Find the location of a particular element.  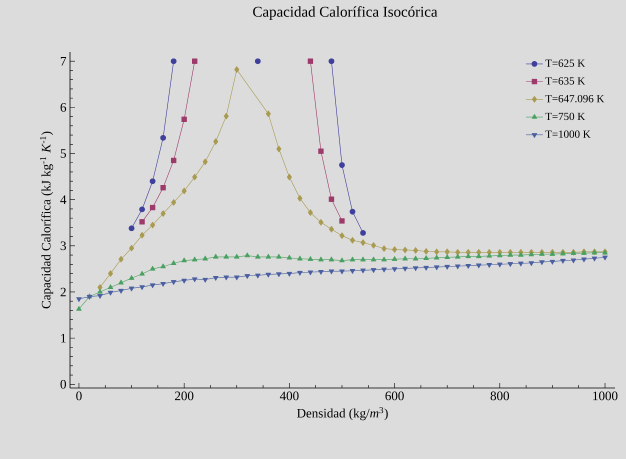

x-tick-label: 200 is located at coordinates (184, 396).